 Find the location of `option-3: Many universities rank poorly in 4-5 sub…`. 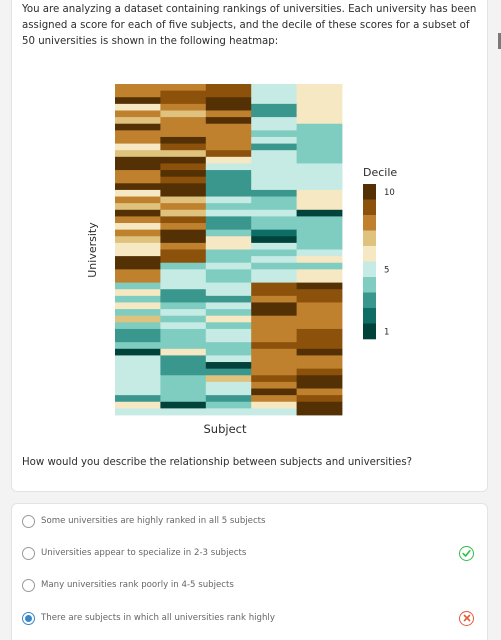

option-3: Many universities rank poorly in 4-5 sub… is located at coordinates (252, 585).